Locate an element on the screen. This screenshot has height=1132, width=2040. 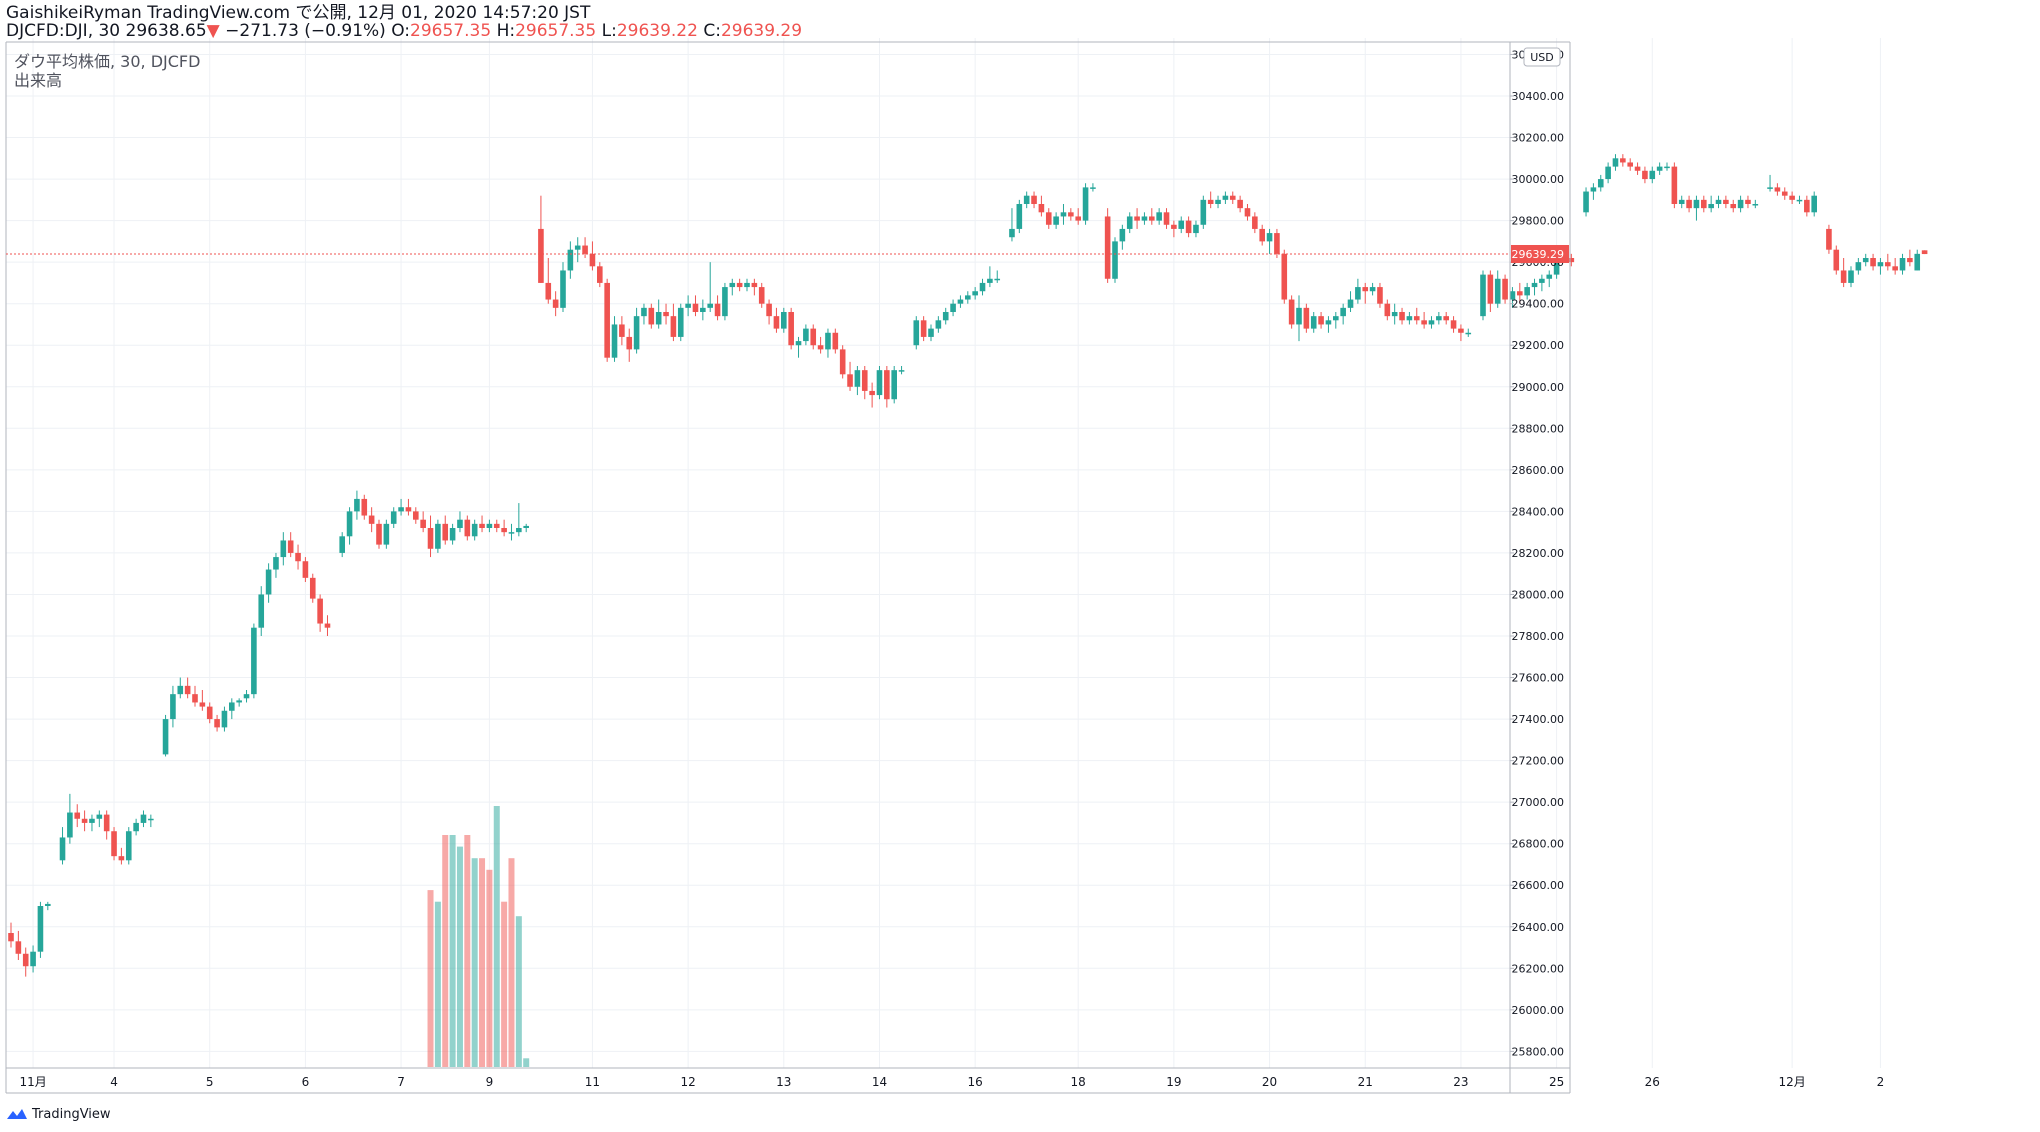
time-tick-label: 14 is located at coordinates (879, 1082).